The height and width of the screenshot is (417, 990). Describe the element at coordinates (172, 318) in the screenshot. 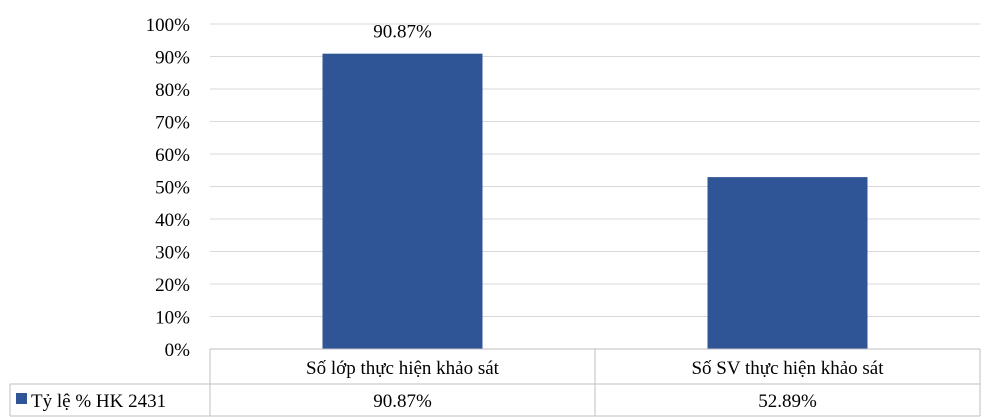

I see `y-tick-label: 10%` at that location.